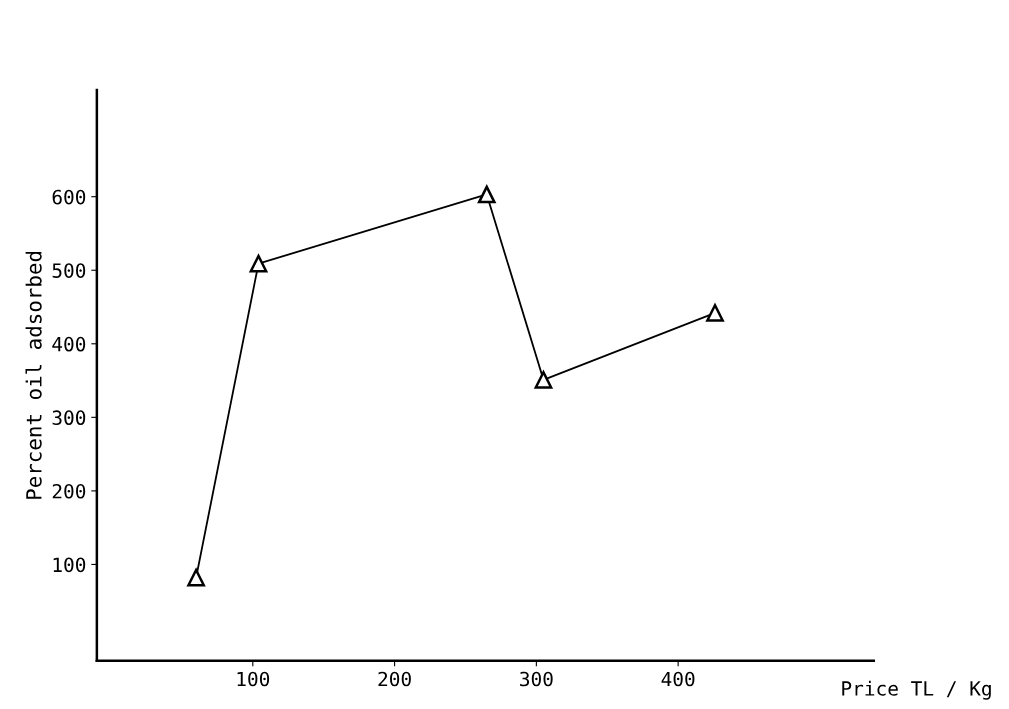 The width and height of the screenshot is (1009, 709). What do you see at coordinates (394, 679) in the screenshot?
I see `x-tick-label: 200` at bounding box center [394, 679].